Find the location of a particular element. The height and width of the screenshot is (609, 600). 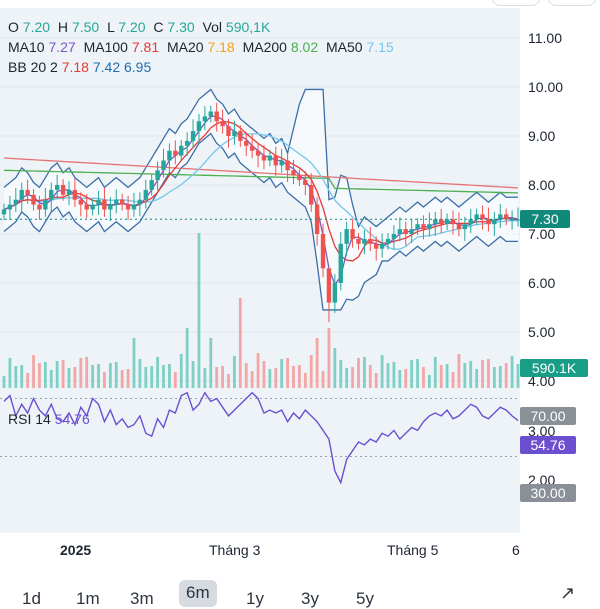

range-3y-button: 3y is located at coordinates (310, 598).